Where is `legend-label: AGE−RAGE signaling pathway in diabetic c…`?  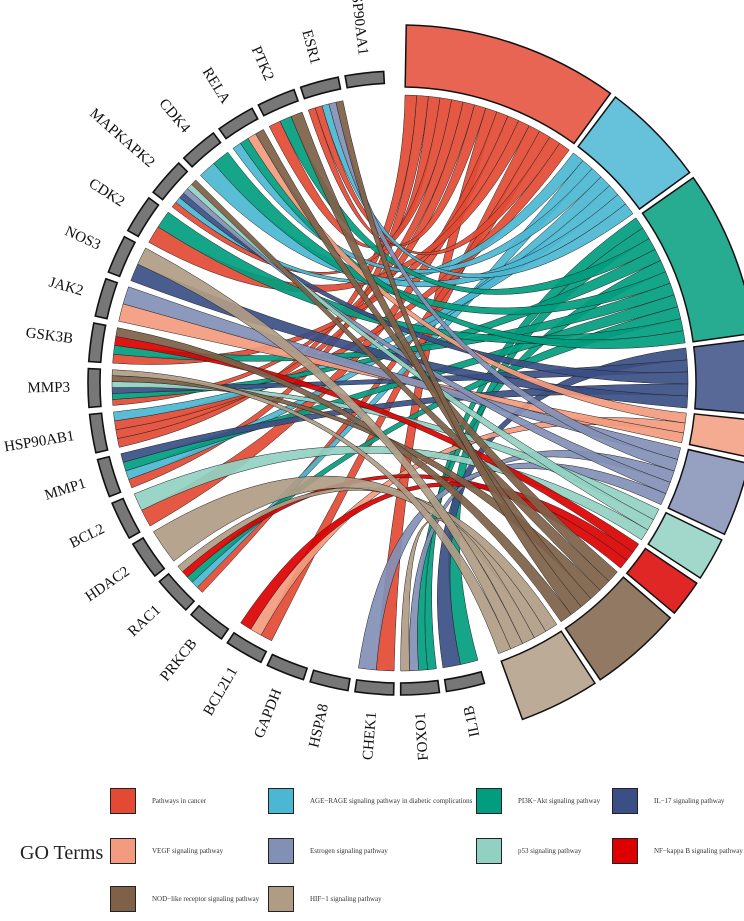 legend-label: AGE−RAGE signaling pathway in diabetic c… is located at coordinates (391, 801).